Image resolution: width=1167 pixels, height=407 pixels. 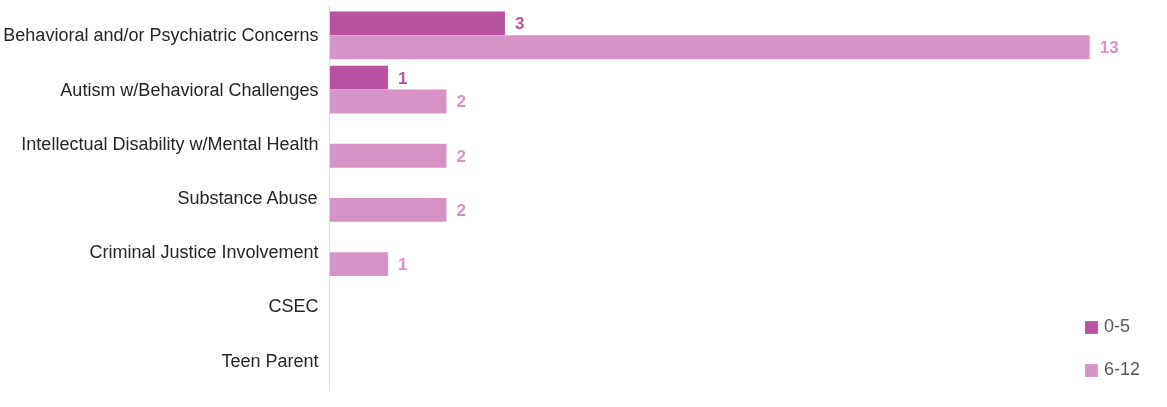 I want to click on data-label: 3, so click(x=519, y=24).